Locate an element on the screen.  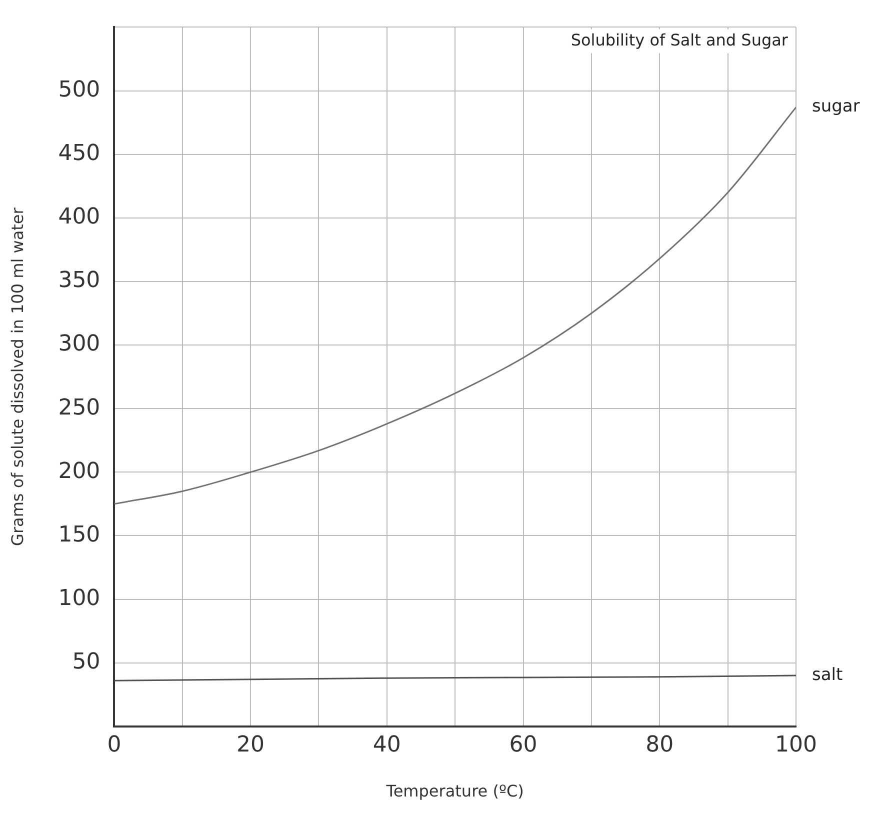
x-axis-title: Temperature (ºC) is located at coordinates (454, 791).